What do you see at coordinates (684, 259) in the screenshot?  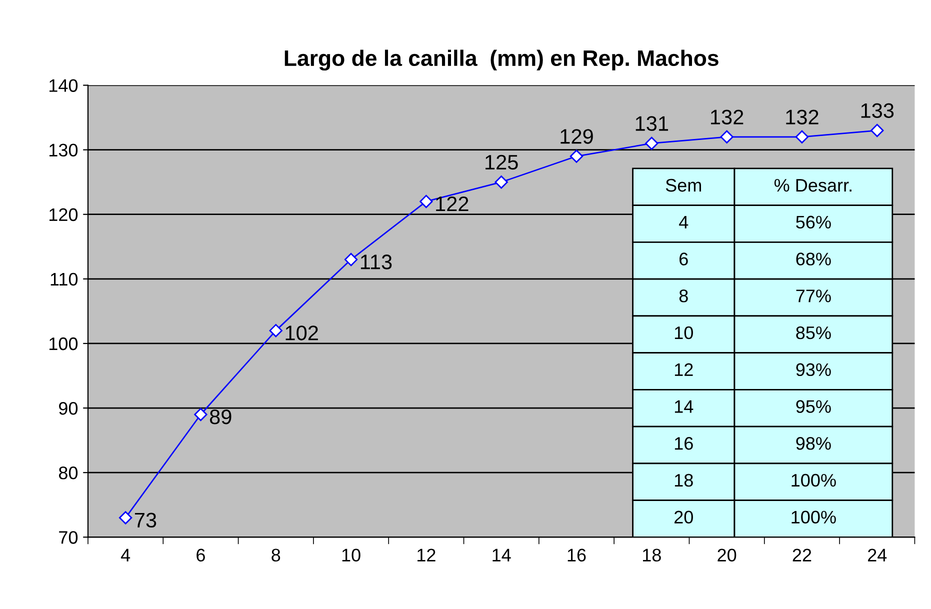 I see `annotation: 6` at bounding box center [684, 259].